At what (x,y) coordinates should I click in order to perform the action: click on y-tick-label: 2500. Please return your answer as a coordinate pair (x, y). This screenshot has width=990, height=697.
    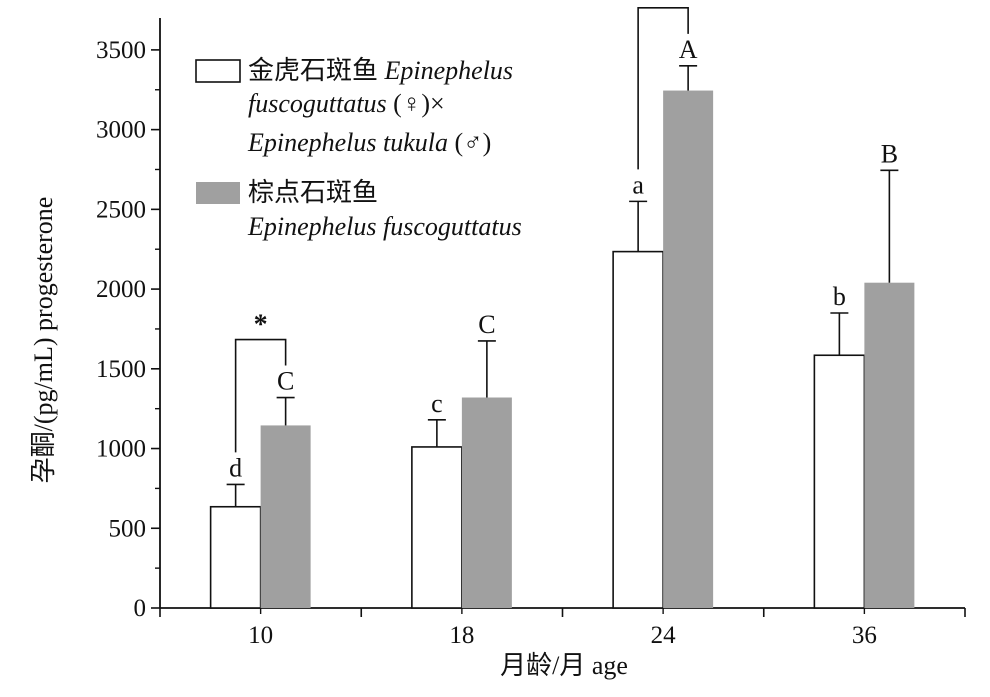
    Looking at the image, I should click on (121, 209).